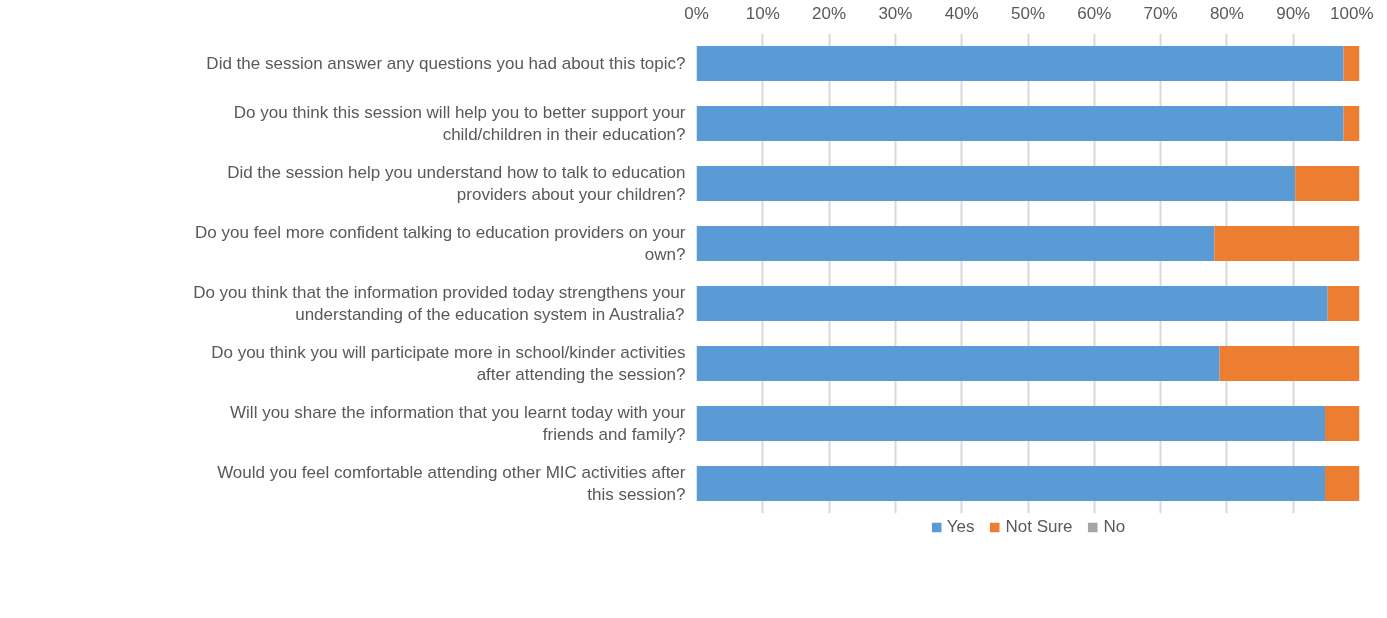 Image resolution: width=1387 pixels, height=618 pixels. I want to click on legend-label: Yes, so click(960, 527).